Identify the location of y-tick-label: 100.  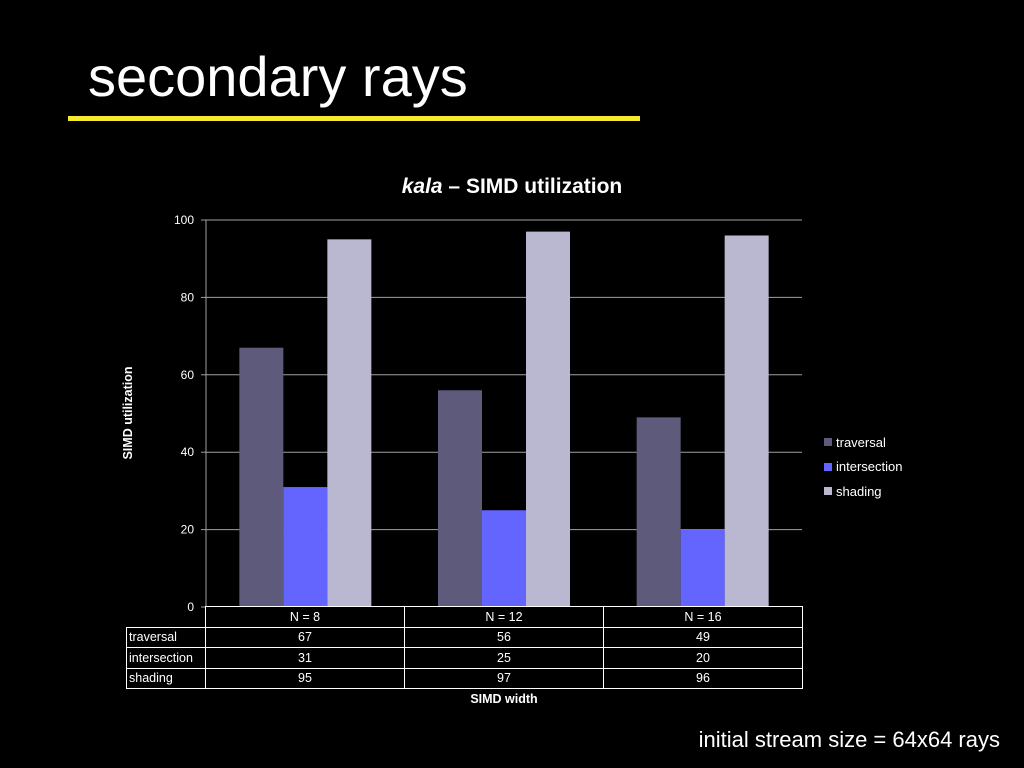
(184, 220).